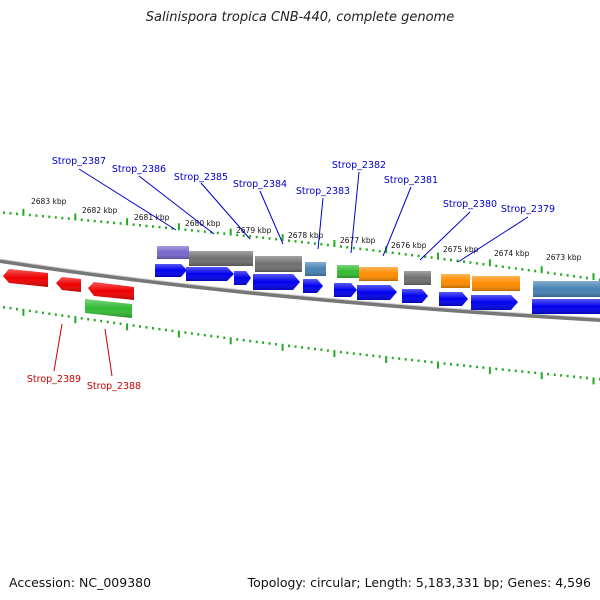 The height and width of the screenshot is (600, 600). Describe the element at coordinates (114, 386) in the screenshot. I see `gene-label: Strop_2388` at that location.